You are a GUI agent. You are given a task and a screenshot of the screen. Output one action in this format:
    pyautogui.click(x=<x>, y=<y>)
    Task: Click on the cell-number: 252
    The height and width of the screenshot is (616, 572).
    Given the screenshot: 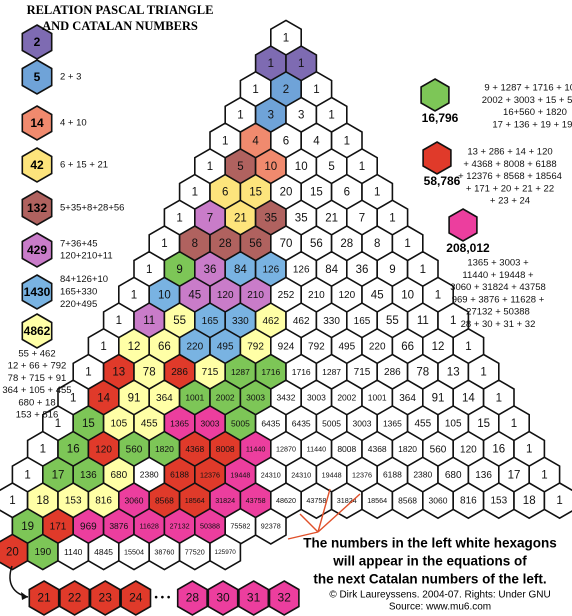 What is the action you would take?
    pyautogui.click(x=286, y=295)
    